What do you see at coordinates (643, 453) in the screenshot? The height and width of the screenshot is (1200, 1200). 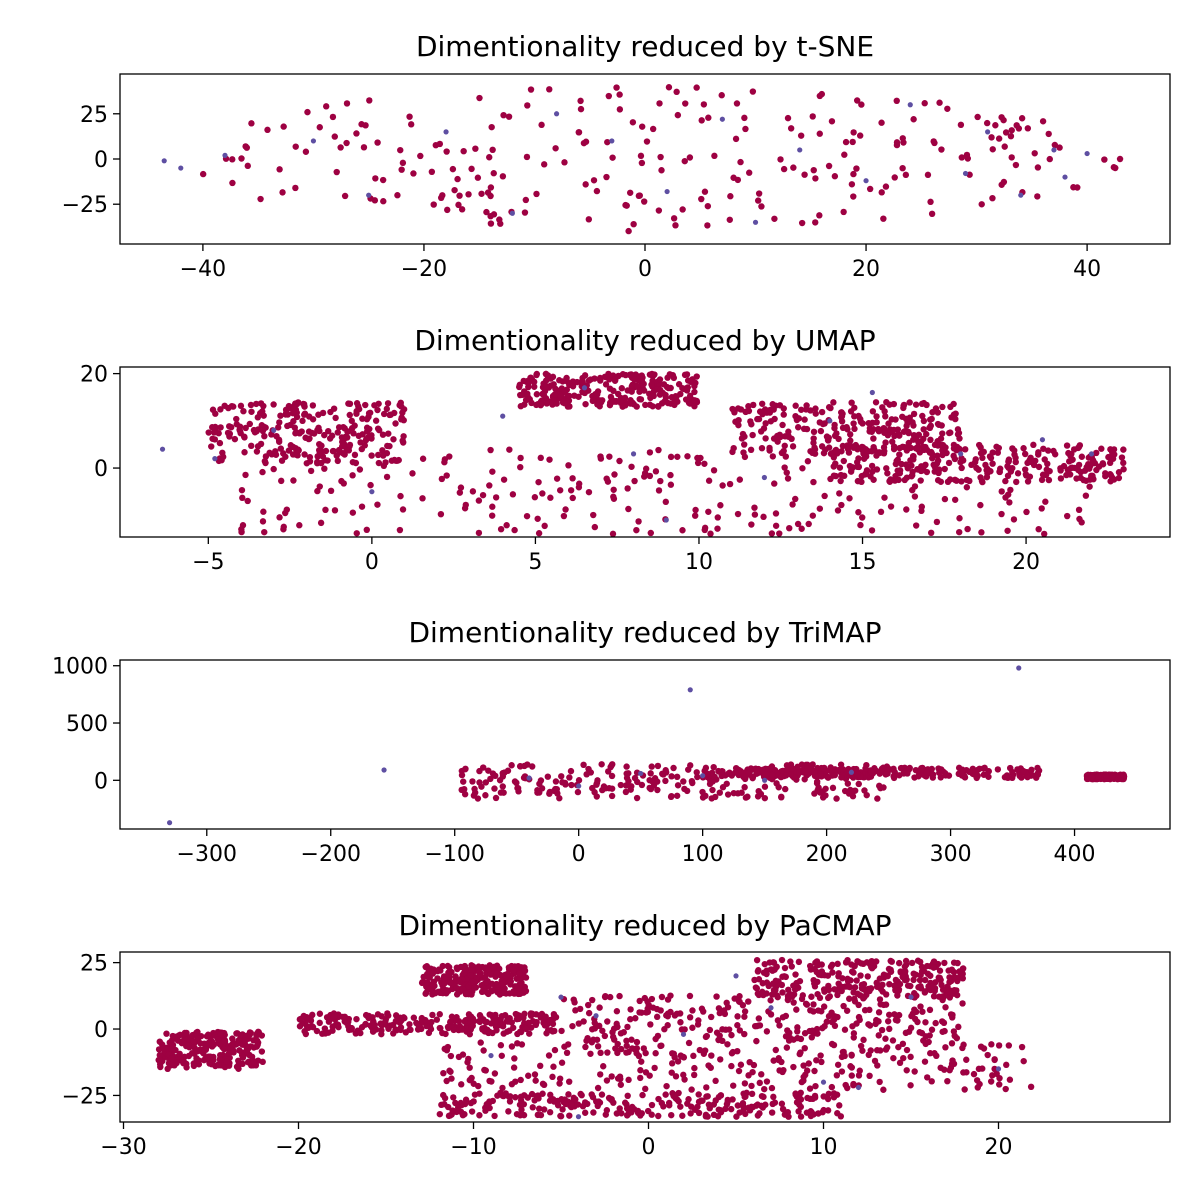 I see `scatter-points` at bounding box center [643, 453].